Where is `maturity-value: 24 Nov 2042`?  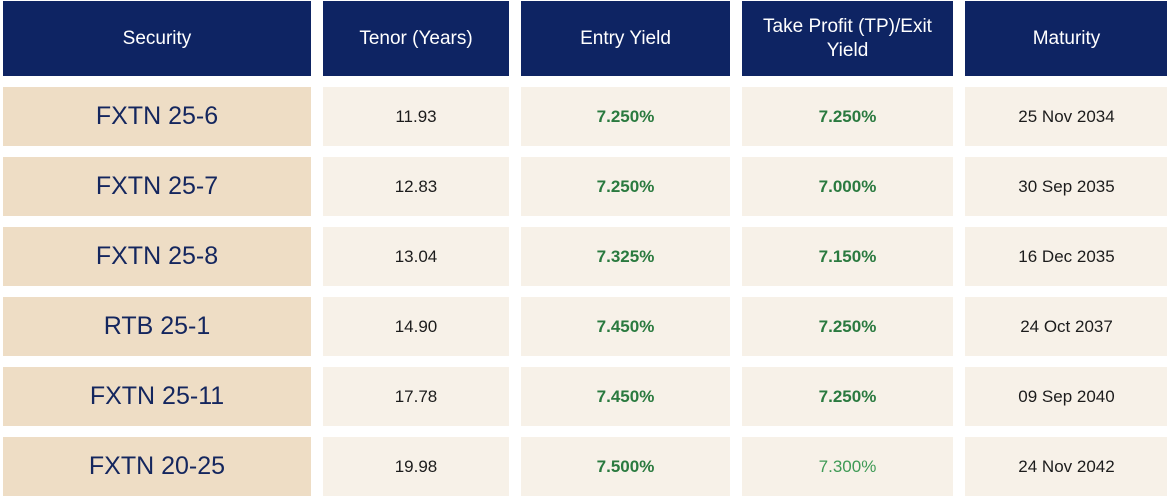
maturity-value: 24 Nov 2042 is located at coordinates (1066, 466).